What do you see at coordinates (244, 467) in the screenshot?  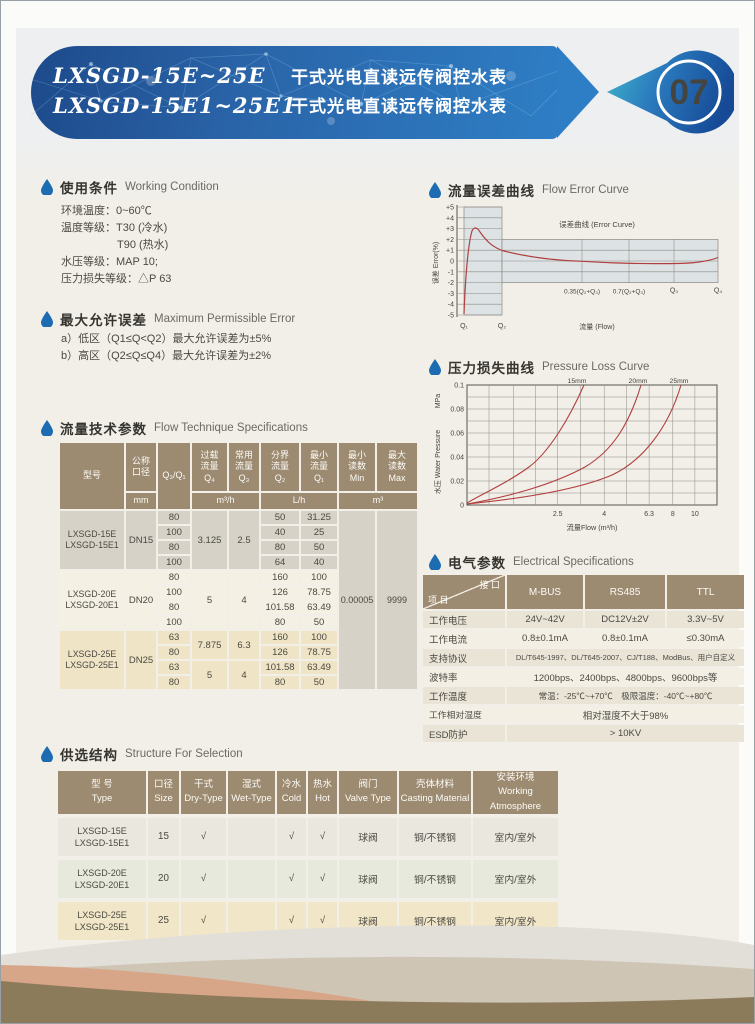 I see `col-header-q3: 常用 流量 Q₃` at bounding box center [244, 467].